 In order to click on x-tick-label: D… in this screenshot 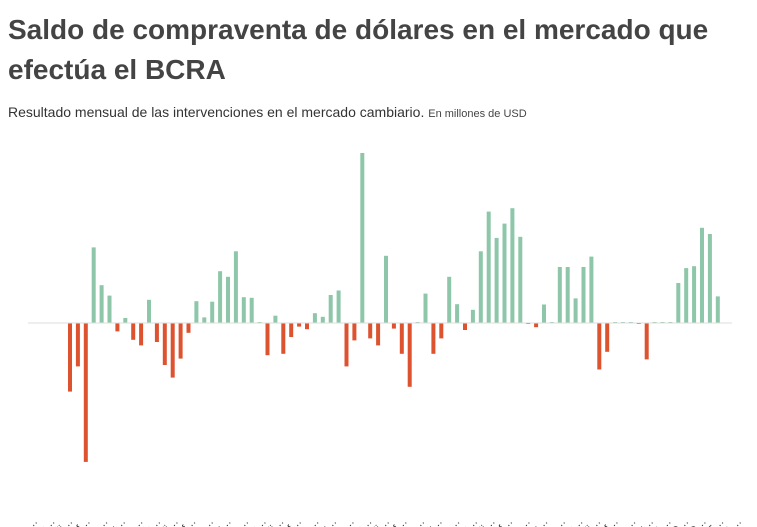, I will do `click(698, 521)`.